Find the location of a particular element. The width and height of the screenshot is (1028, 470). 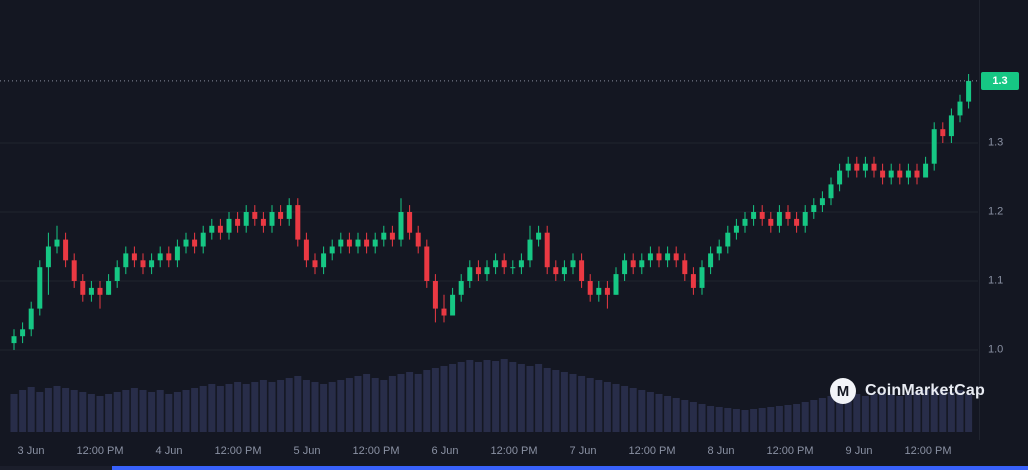

time-axis-label: 4 Jun is located at coordinates (169, 451).